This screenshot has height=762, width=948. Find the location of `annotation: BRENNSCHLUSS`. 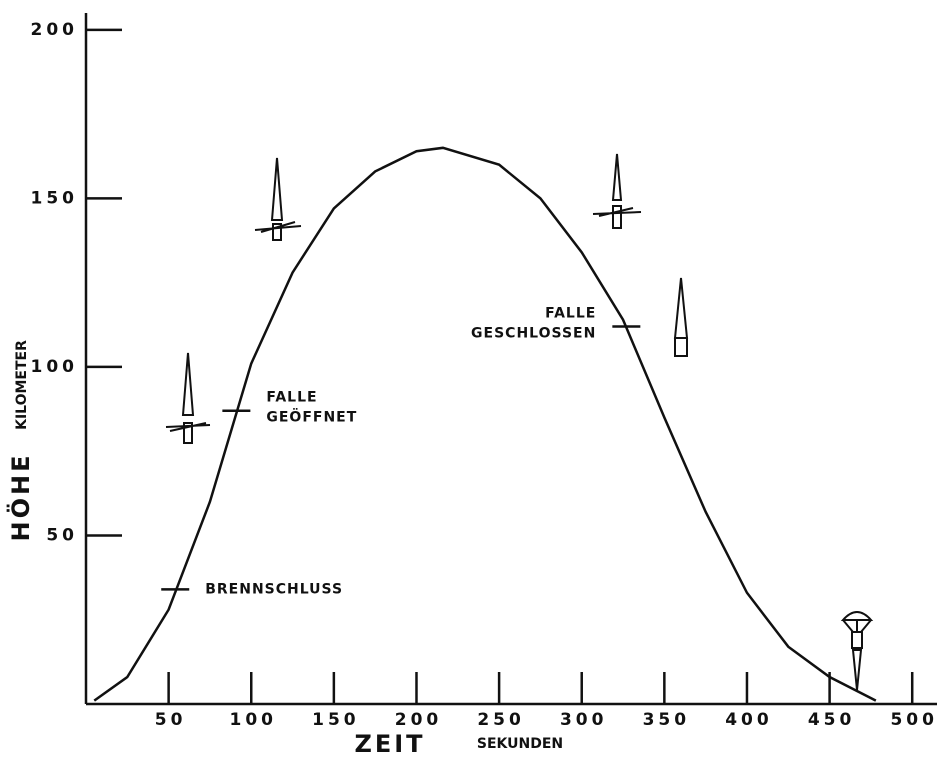

annotation: BRENNSCHLUSS is located at coordinates (274, 589).